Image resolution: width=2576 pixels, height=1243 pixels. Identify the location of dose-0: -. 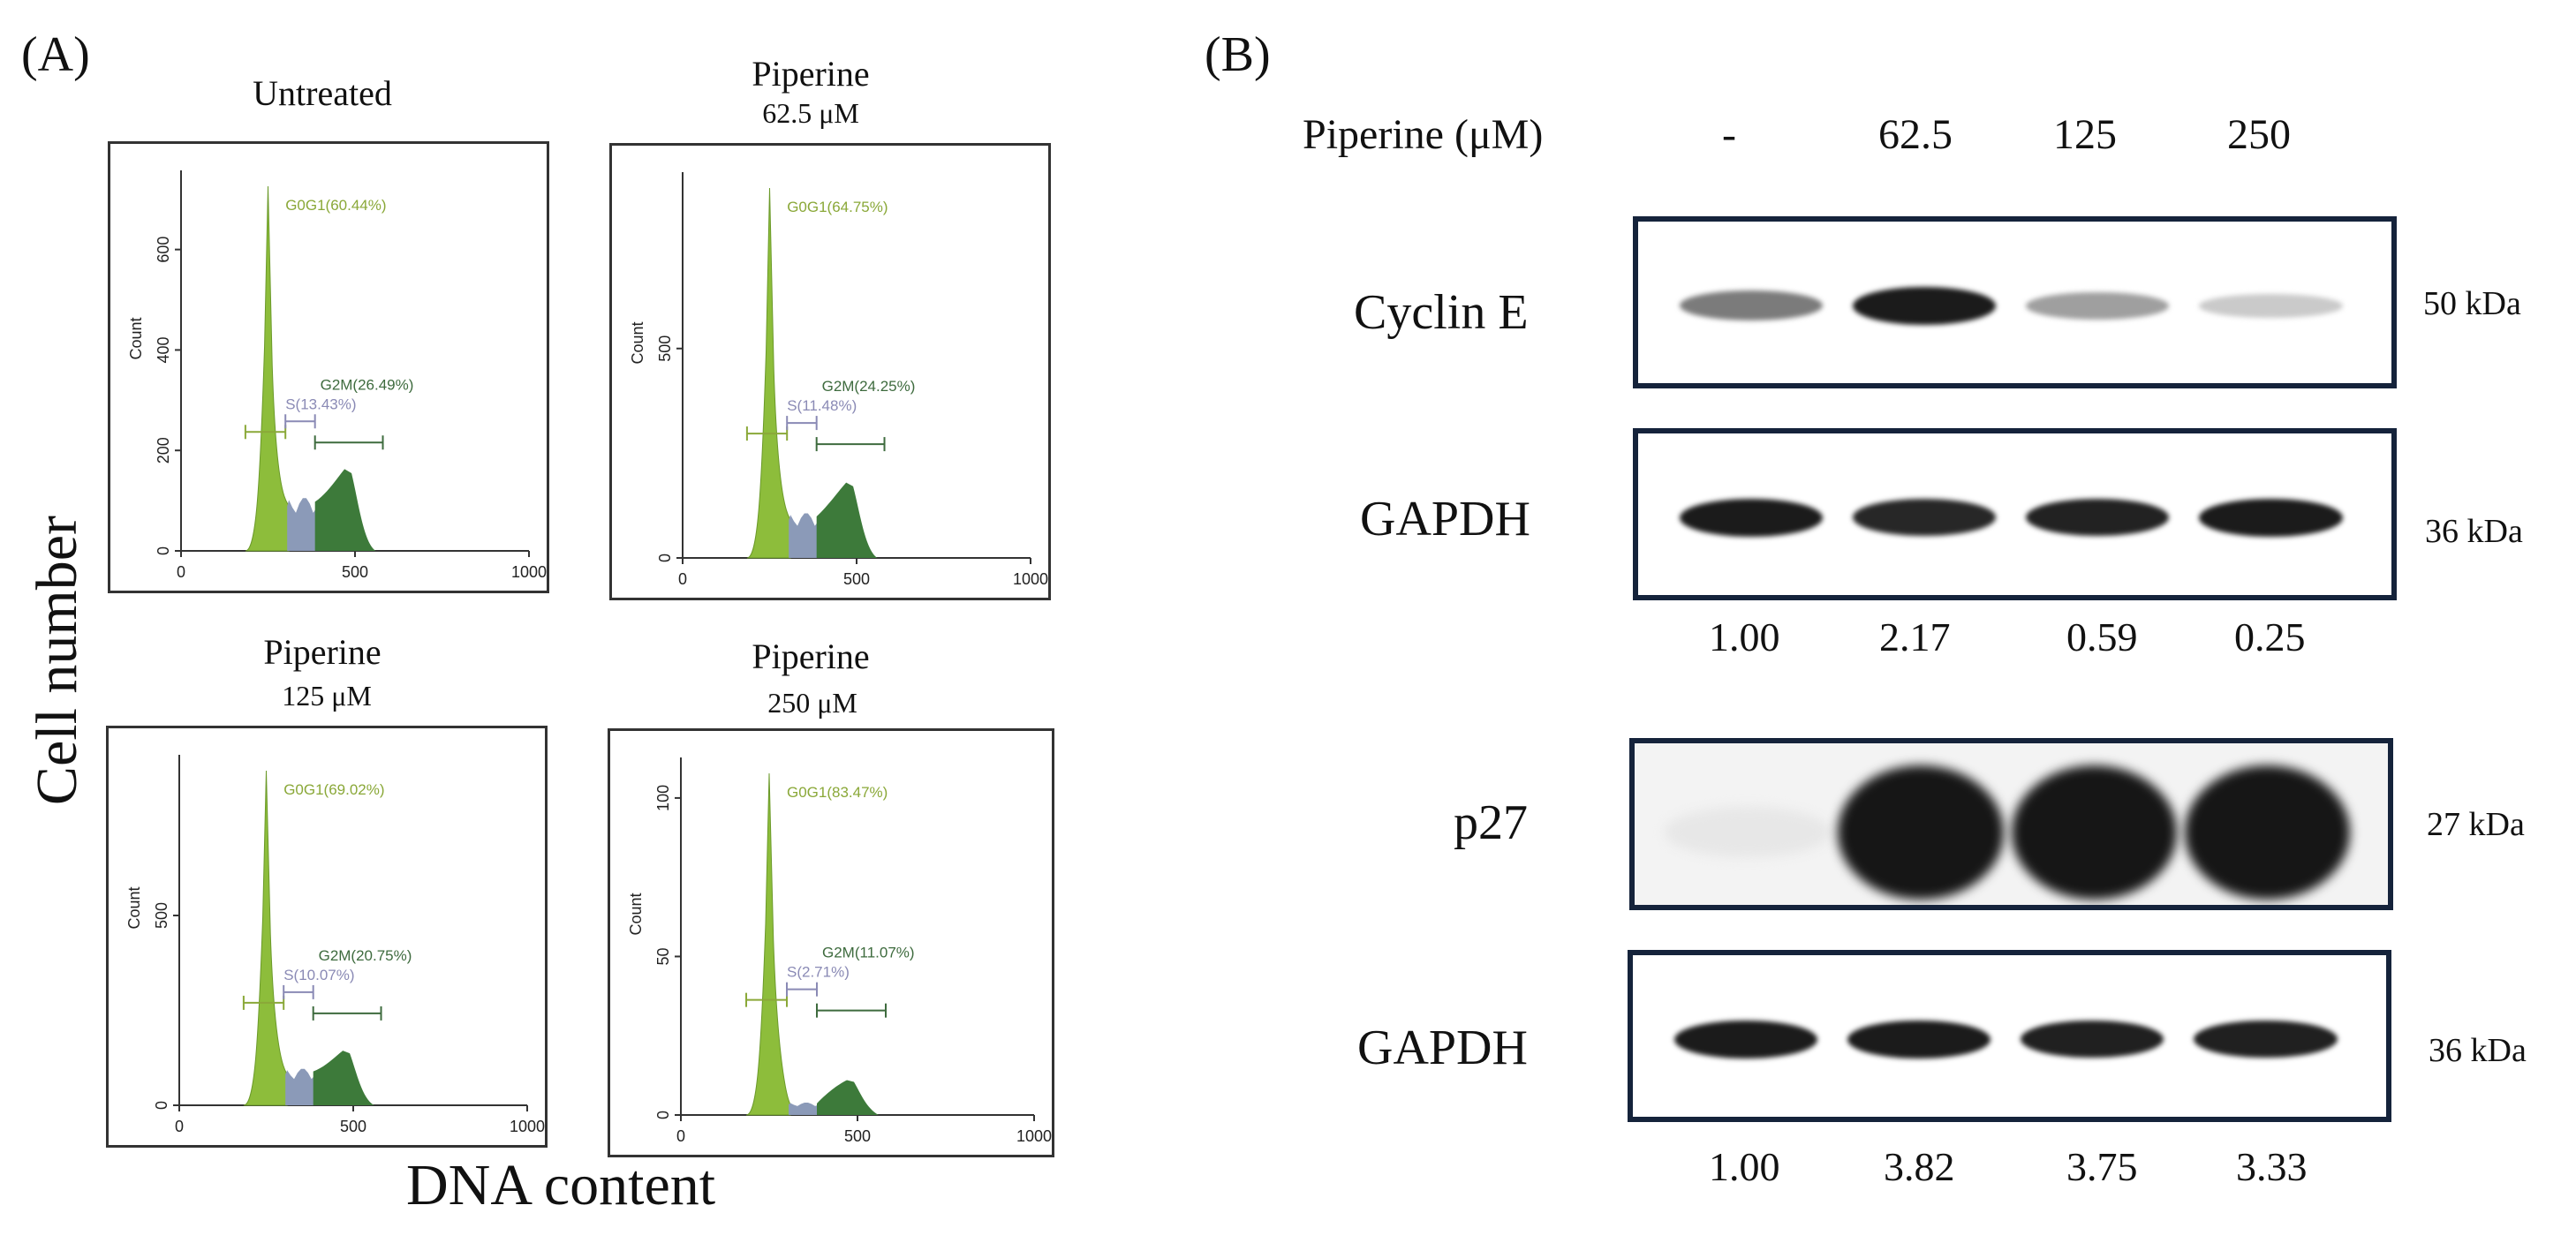
(1729, 134).